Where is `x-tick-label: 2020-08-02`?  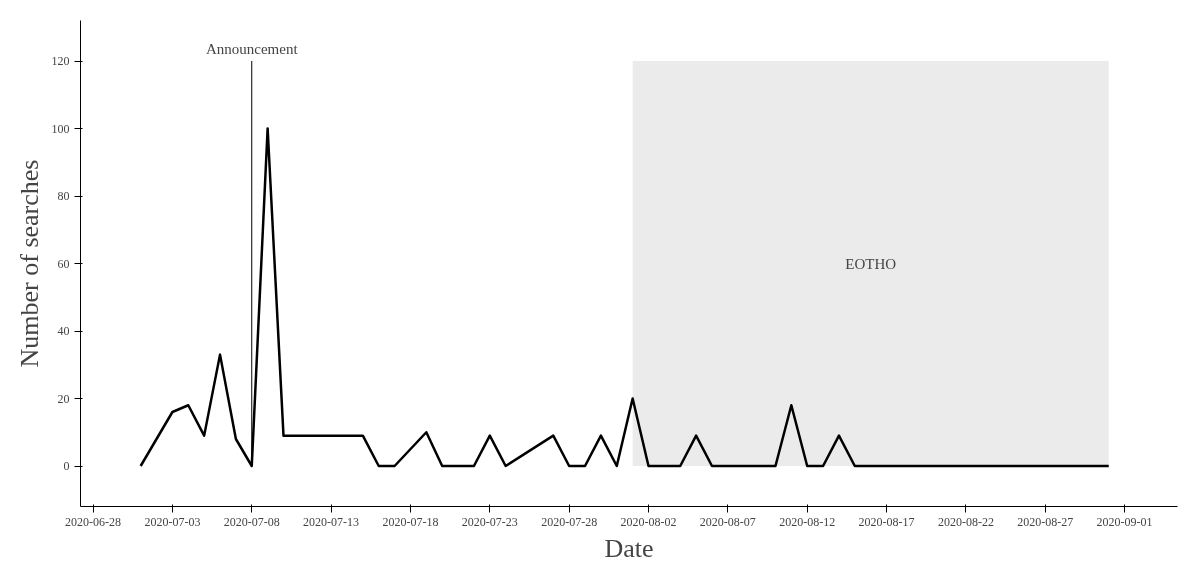
x-tick-label: 2020-08-02 is located at coordinates (648, 521).